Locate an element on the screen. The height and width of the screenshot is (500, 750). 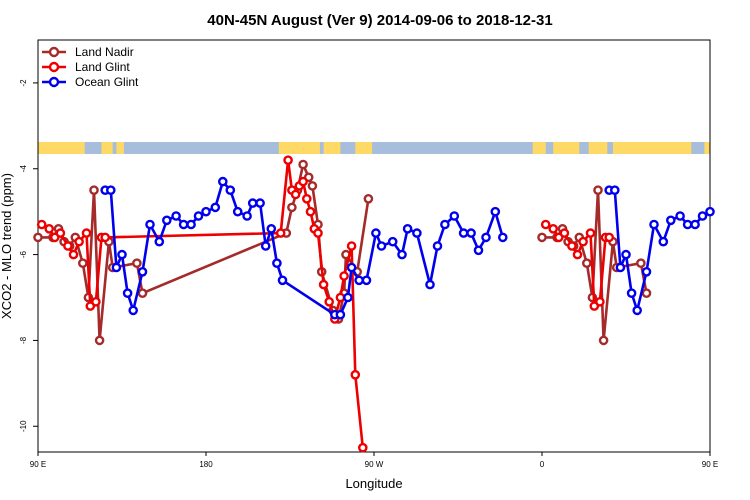
legend-label: Land Glint is located at coordinates (102, 67).